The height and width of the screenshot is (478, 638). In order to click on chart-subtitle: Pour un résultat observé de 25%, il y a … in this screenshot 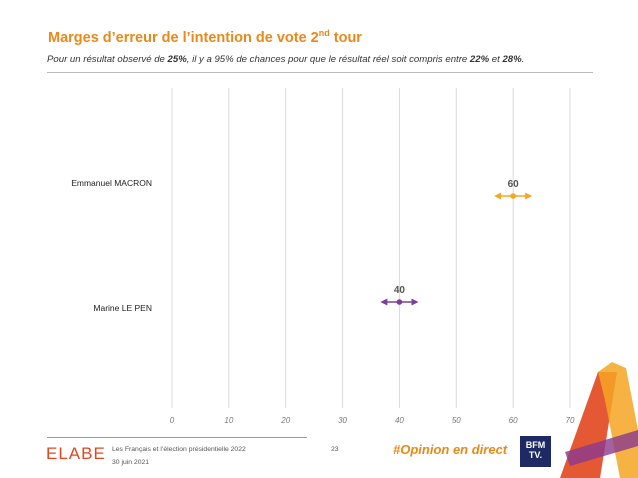, I will do `click(286, 59)`.